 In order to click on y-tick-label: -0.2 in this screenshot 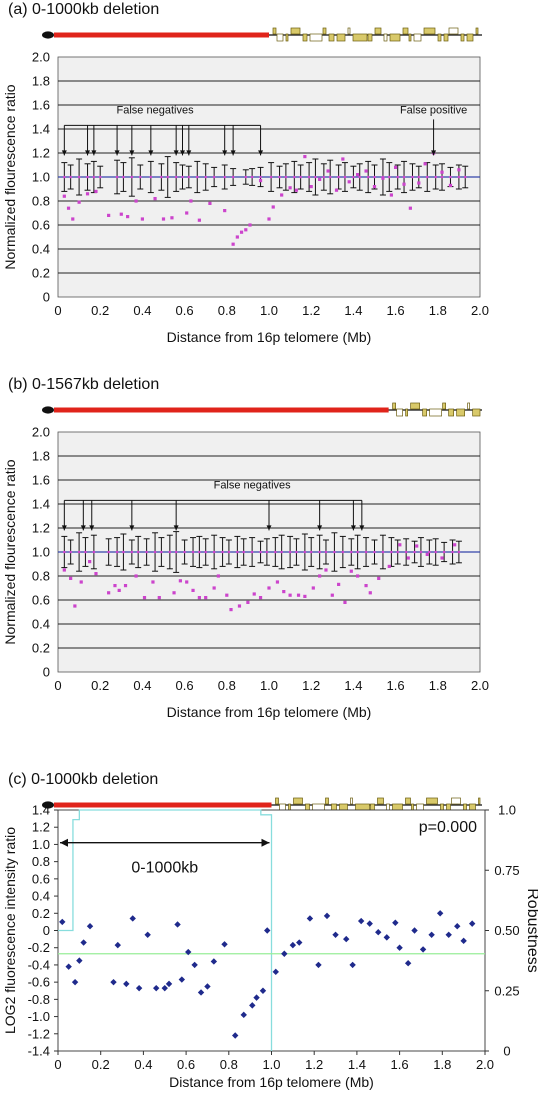, I will do `click(39, 947)`.